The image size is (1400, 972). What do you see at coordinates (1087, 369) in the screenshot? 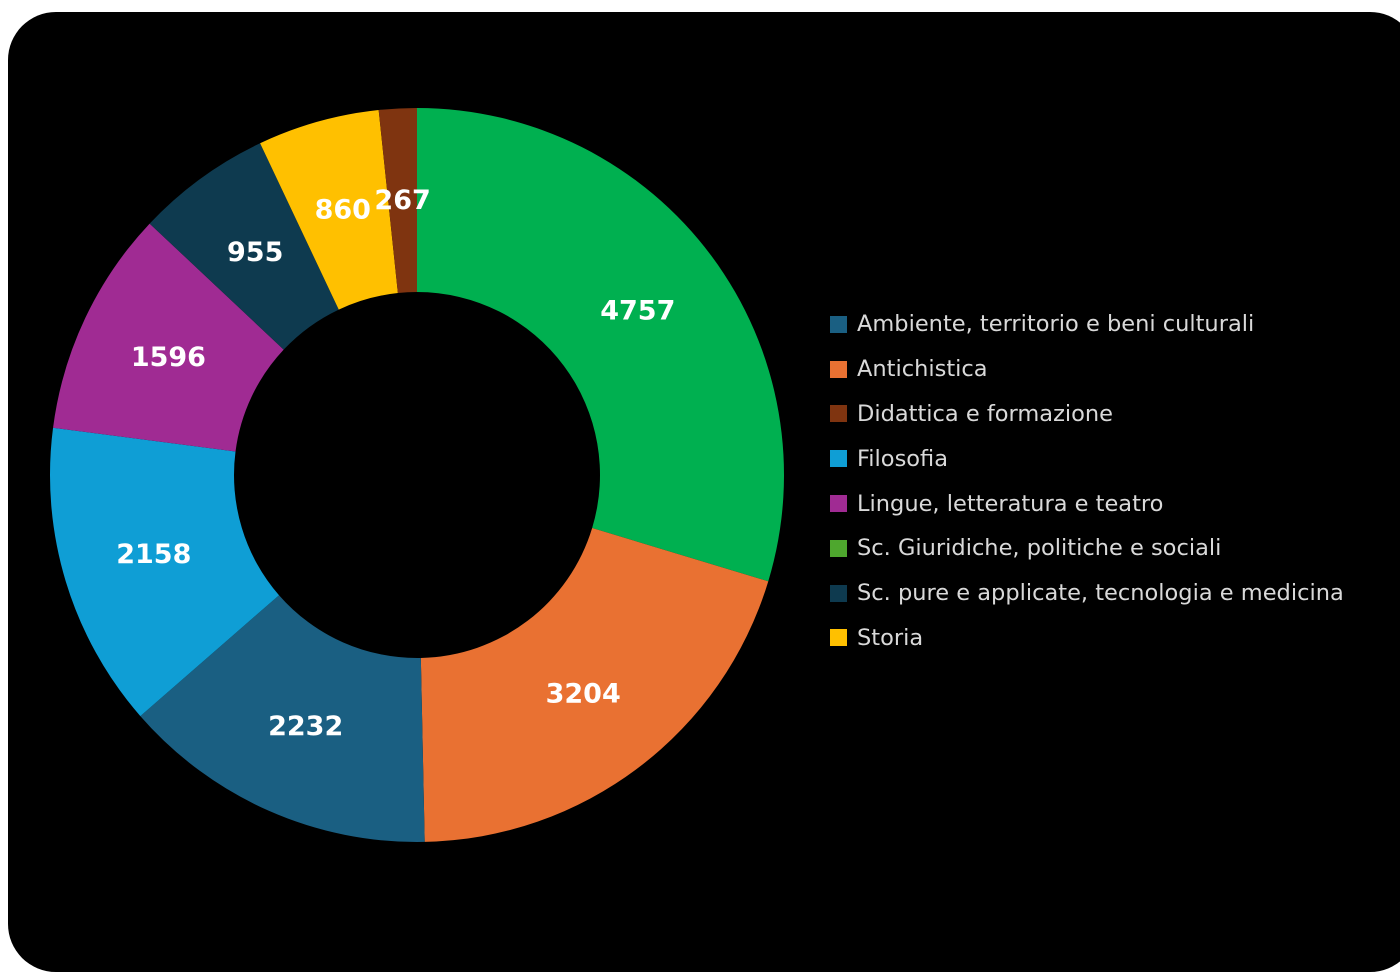
I see `legend-item-antichistica: Antichistica` at bounding box center [1087, 369].